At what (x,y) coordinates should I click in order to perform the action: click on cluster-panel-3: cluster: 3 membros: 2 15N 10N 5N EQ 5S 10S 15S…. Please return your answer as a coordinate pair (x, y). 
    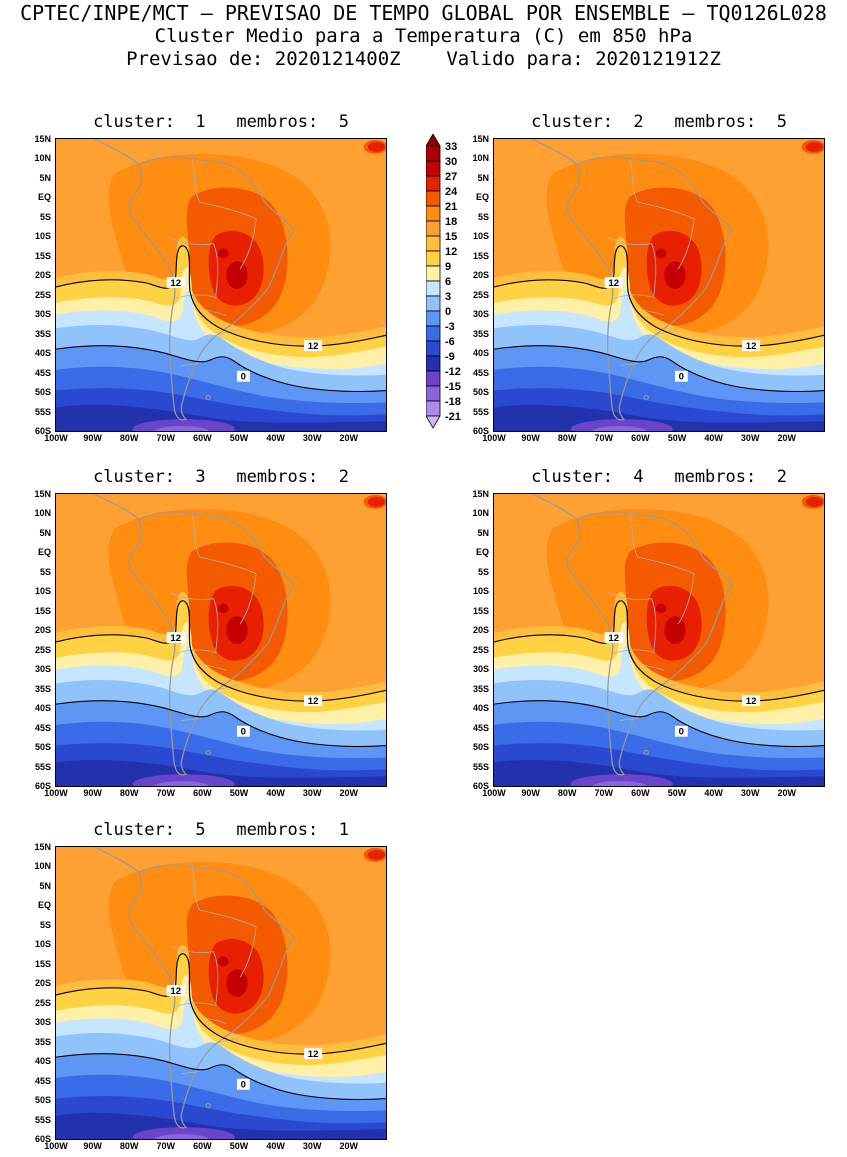
    Looking at the image, I should click on (215, 633).